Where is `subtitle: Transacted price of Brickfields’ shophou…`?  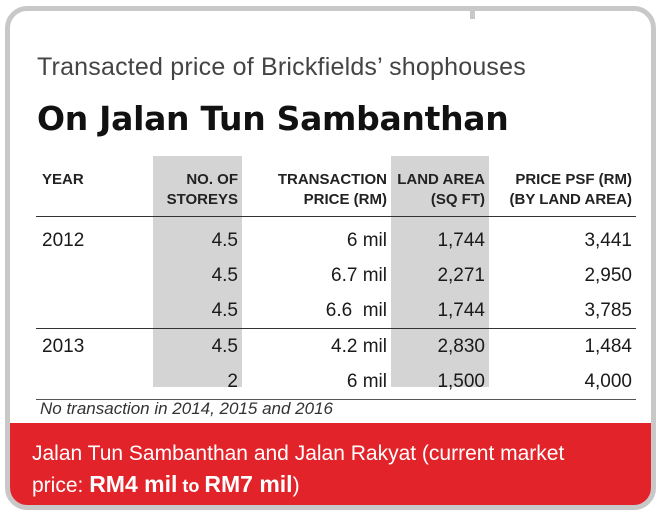 subtitle: Transacted price of Brickfields’ shophou… is located at coordinates (281, 67).